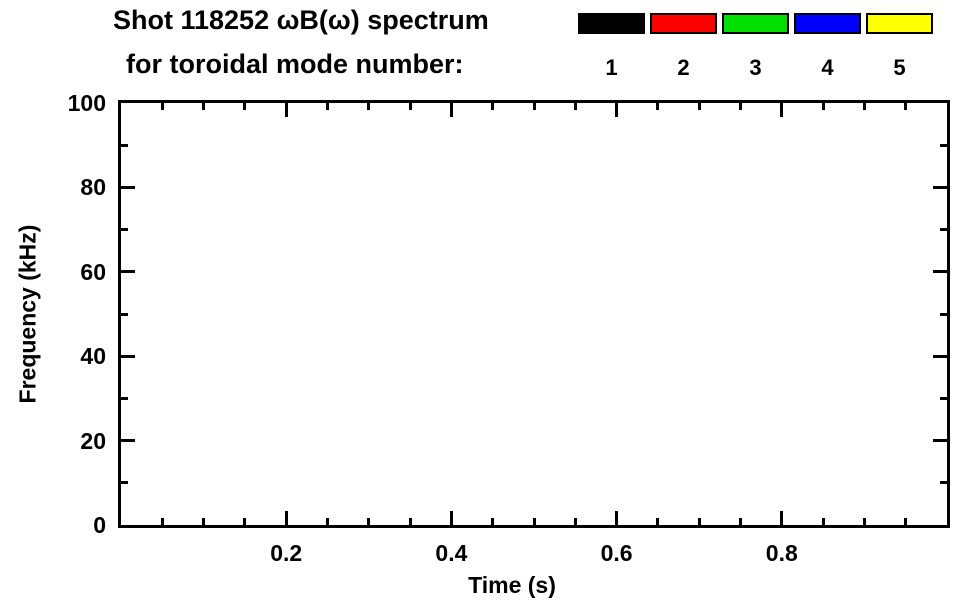 The height and width of the screenshot is (615, 963). What do you see at coordinates (295, 64) in the screenshot?
I see `chart-subtitle: for toroidal mode number:` at bounding box center [295, 64].